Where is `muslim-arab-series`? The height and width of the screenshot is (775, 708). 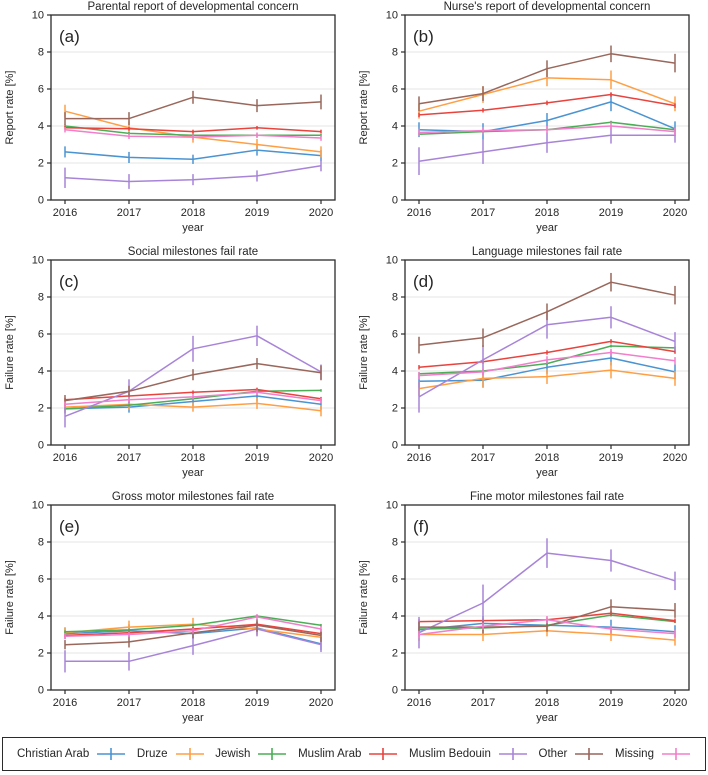 muslim-arab-series is located at coordinates (547, 105).